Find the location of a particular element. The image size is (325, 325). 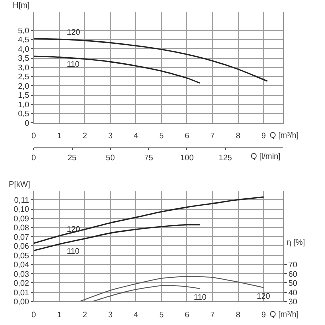

y-tick-label: 0,08 is located at coordinates (22, 228).